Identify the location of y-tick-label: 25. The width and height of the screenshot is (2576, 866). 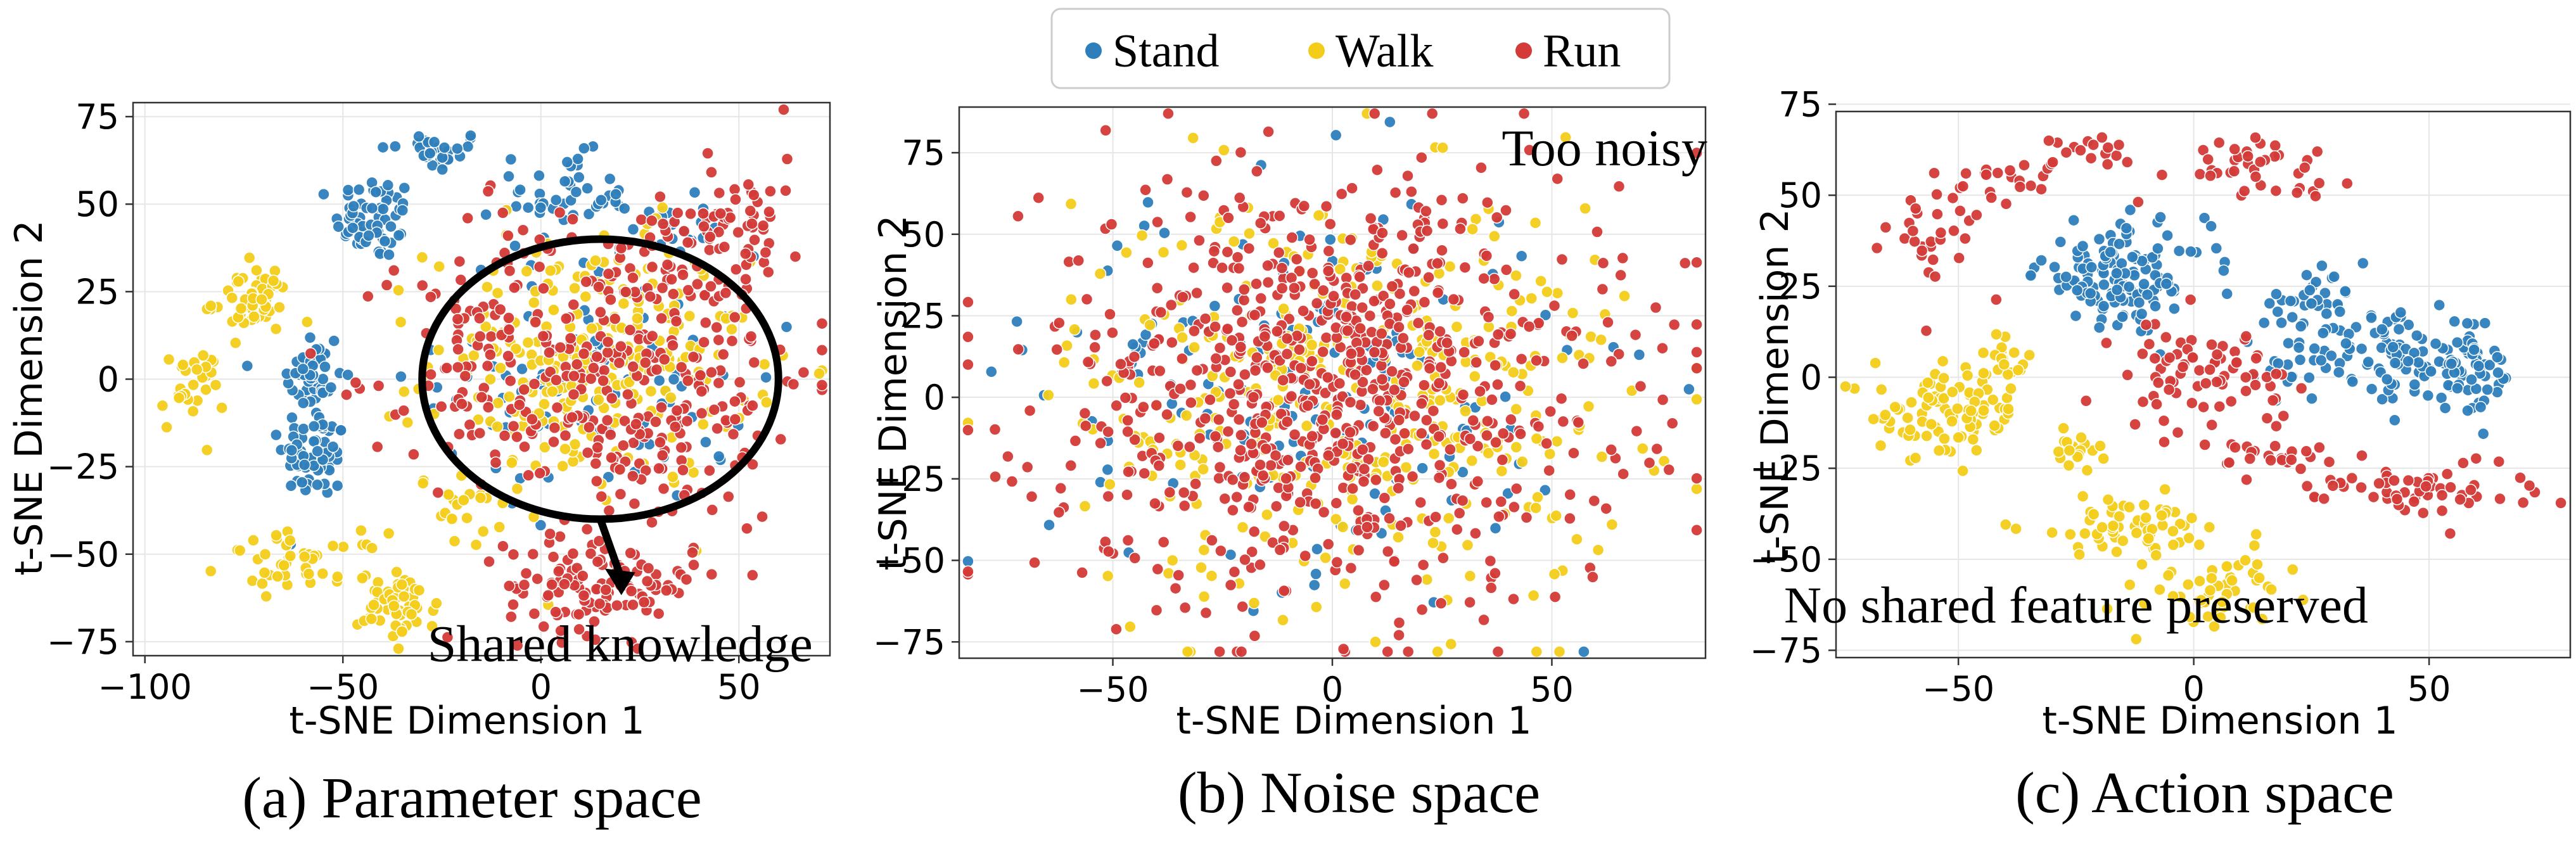
(924, 316).